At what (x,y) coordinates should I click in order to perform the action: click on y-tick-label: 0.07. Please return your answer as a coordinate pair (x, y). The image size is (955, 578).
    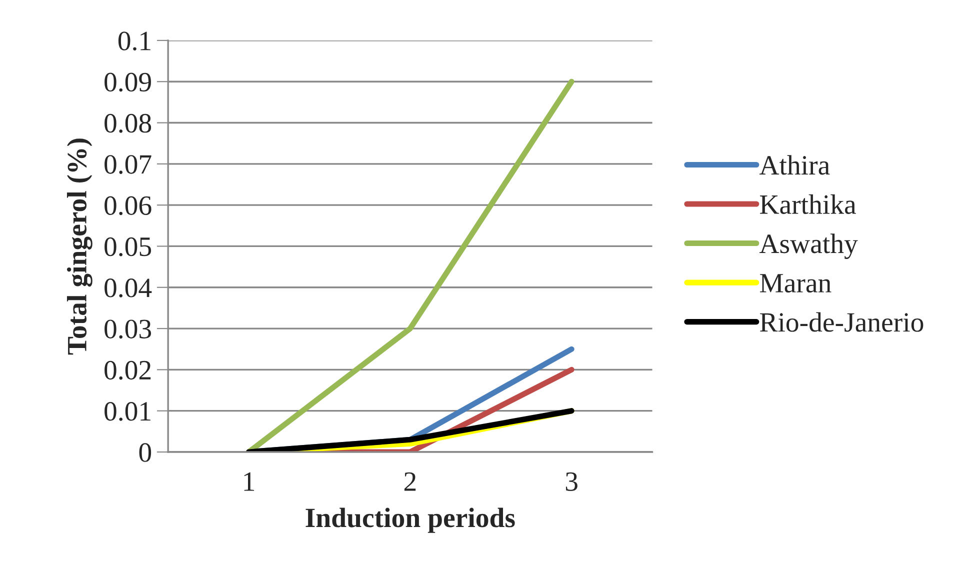
    Looking at the image, I should click on (128, 164).